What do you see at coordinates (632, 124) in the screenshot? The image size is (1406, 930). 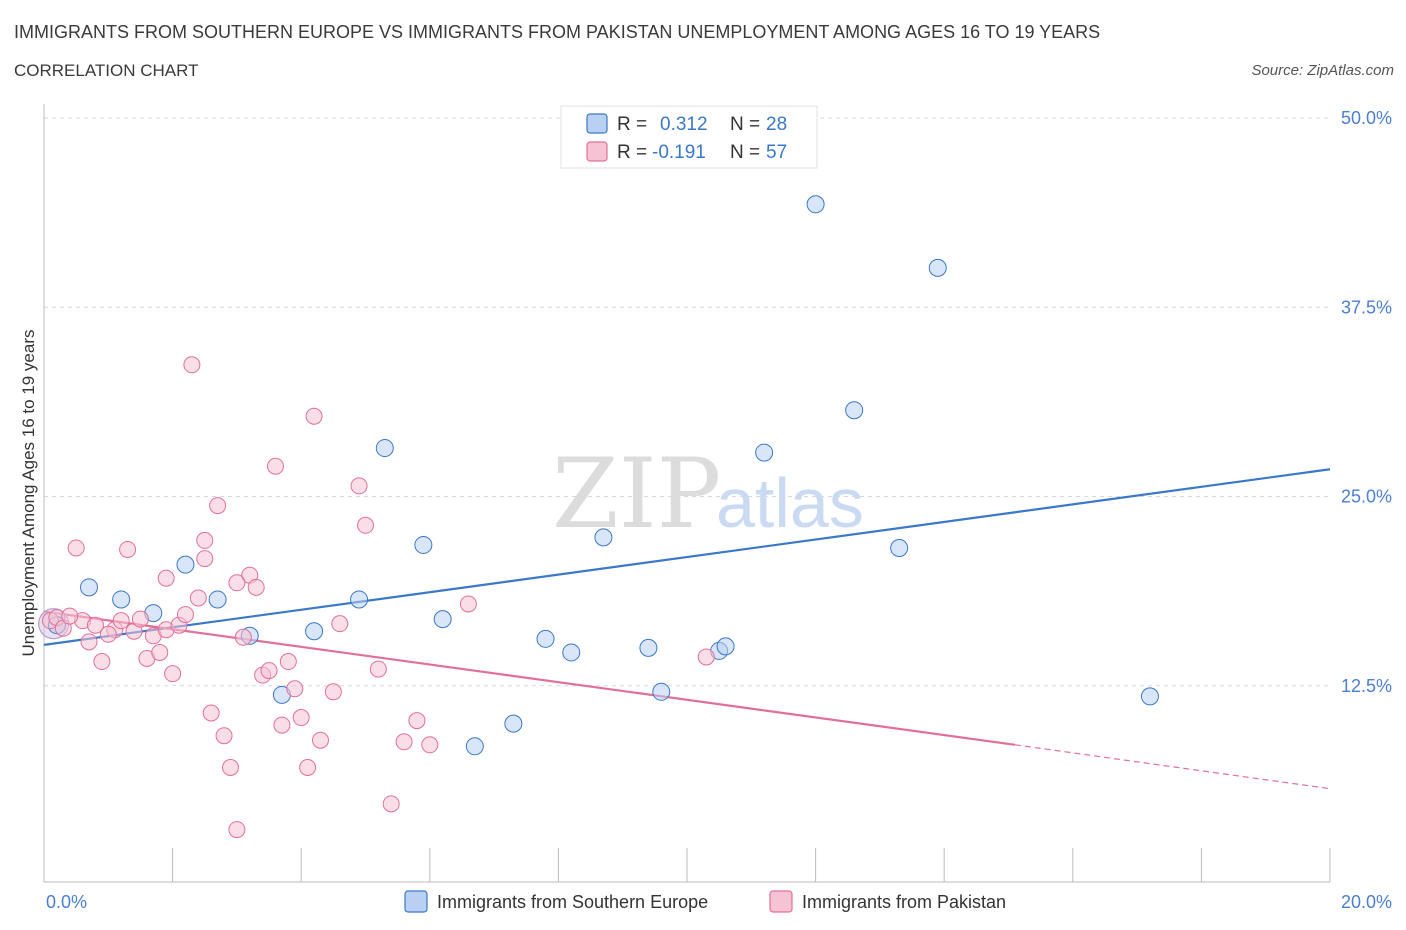 I see `legend-r-label-1: R =` at bounding box center [632, 124].